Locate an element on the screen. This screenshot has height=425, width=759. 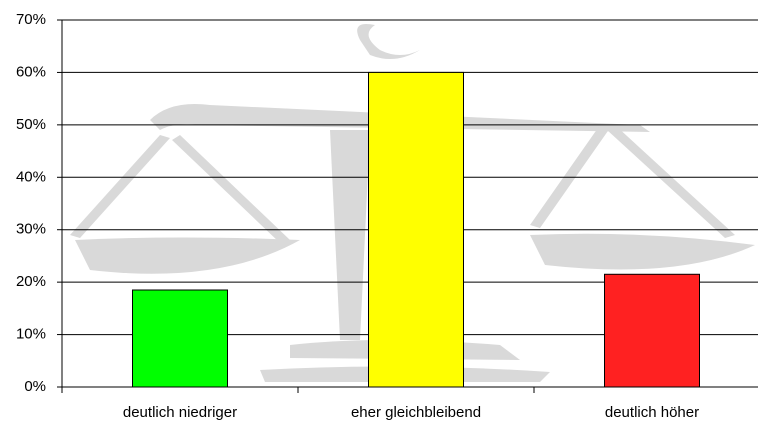
y-tick-label: 0% is located at coordinates (35, 386).